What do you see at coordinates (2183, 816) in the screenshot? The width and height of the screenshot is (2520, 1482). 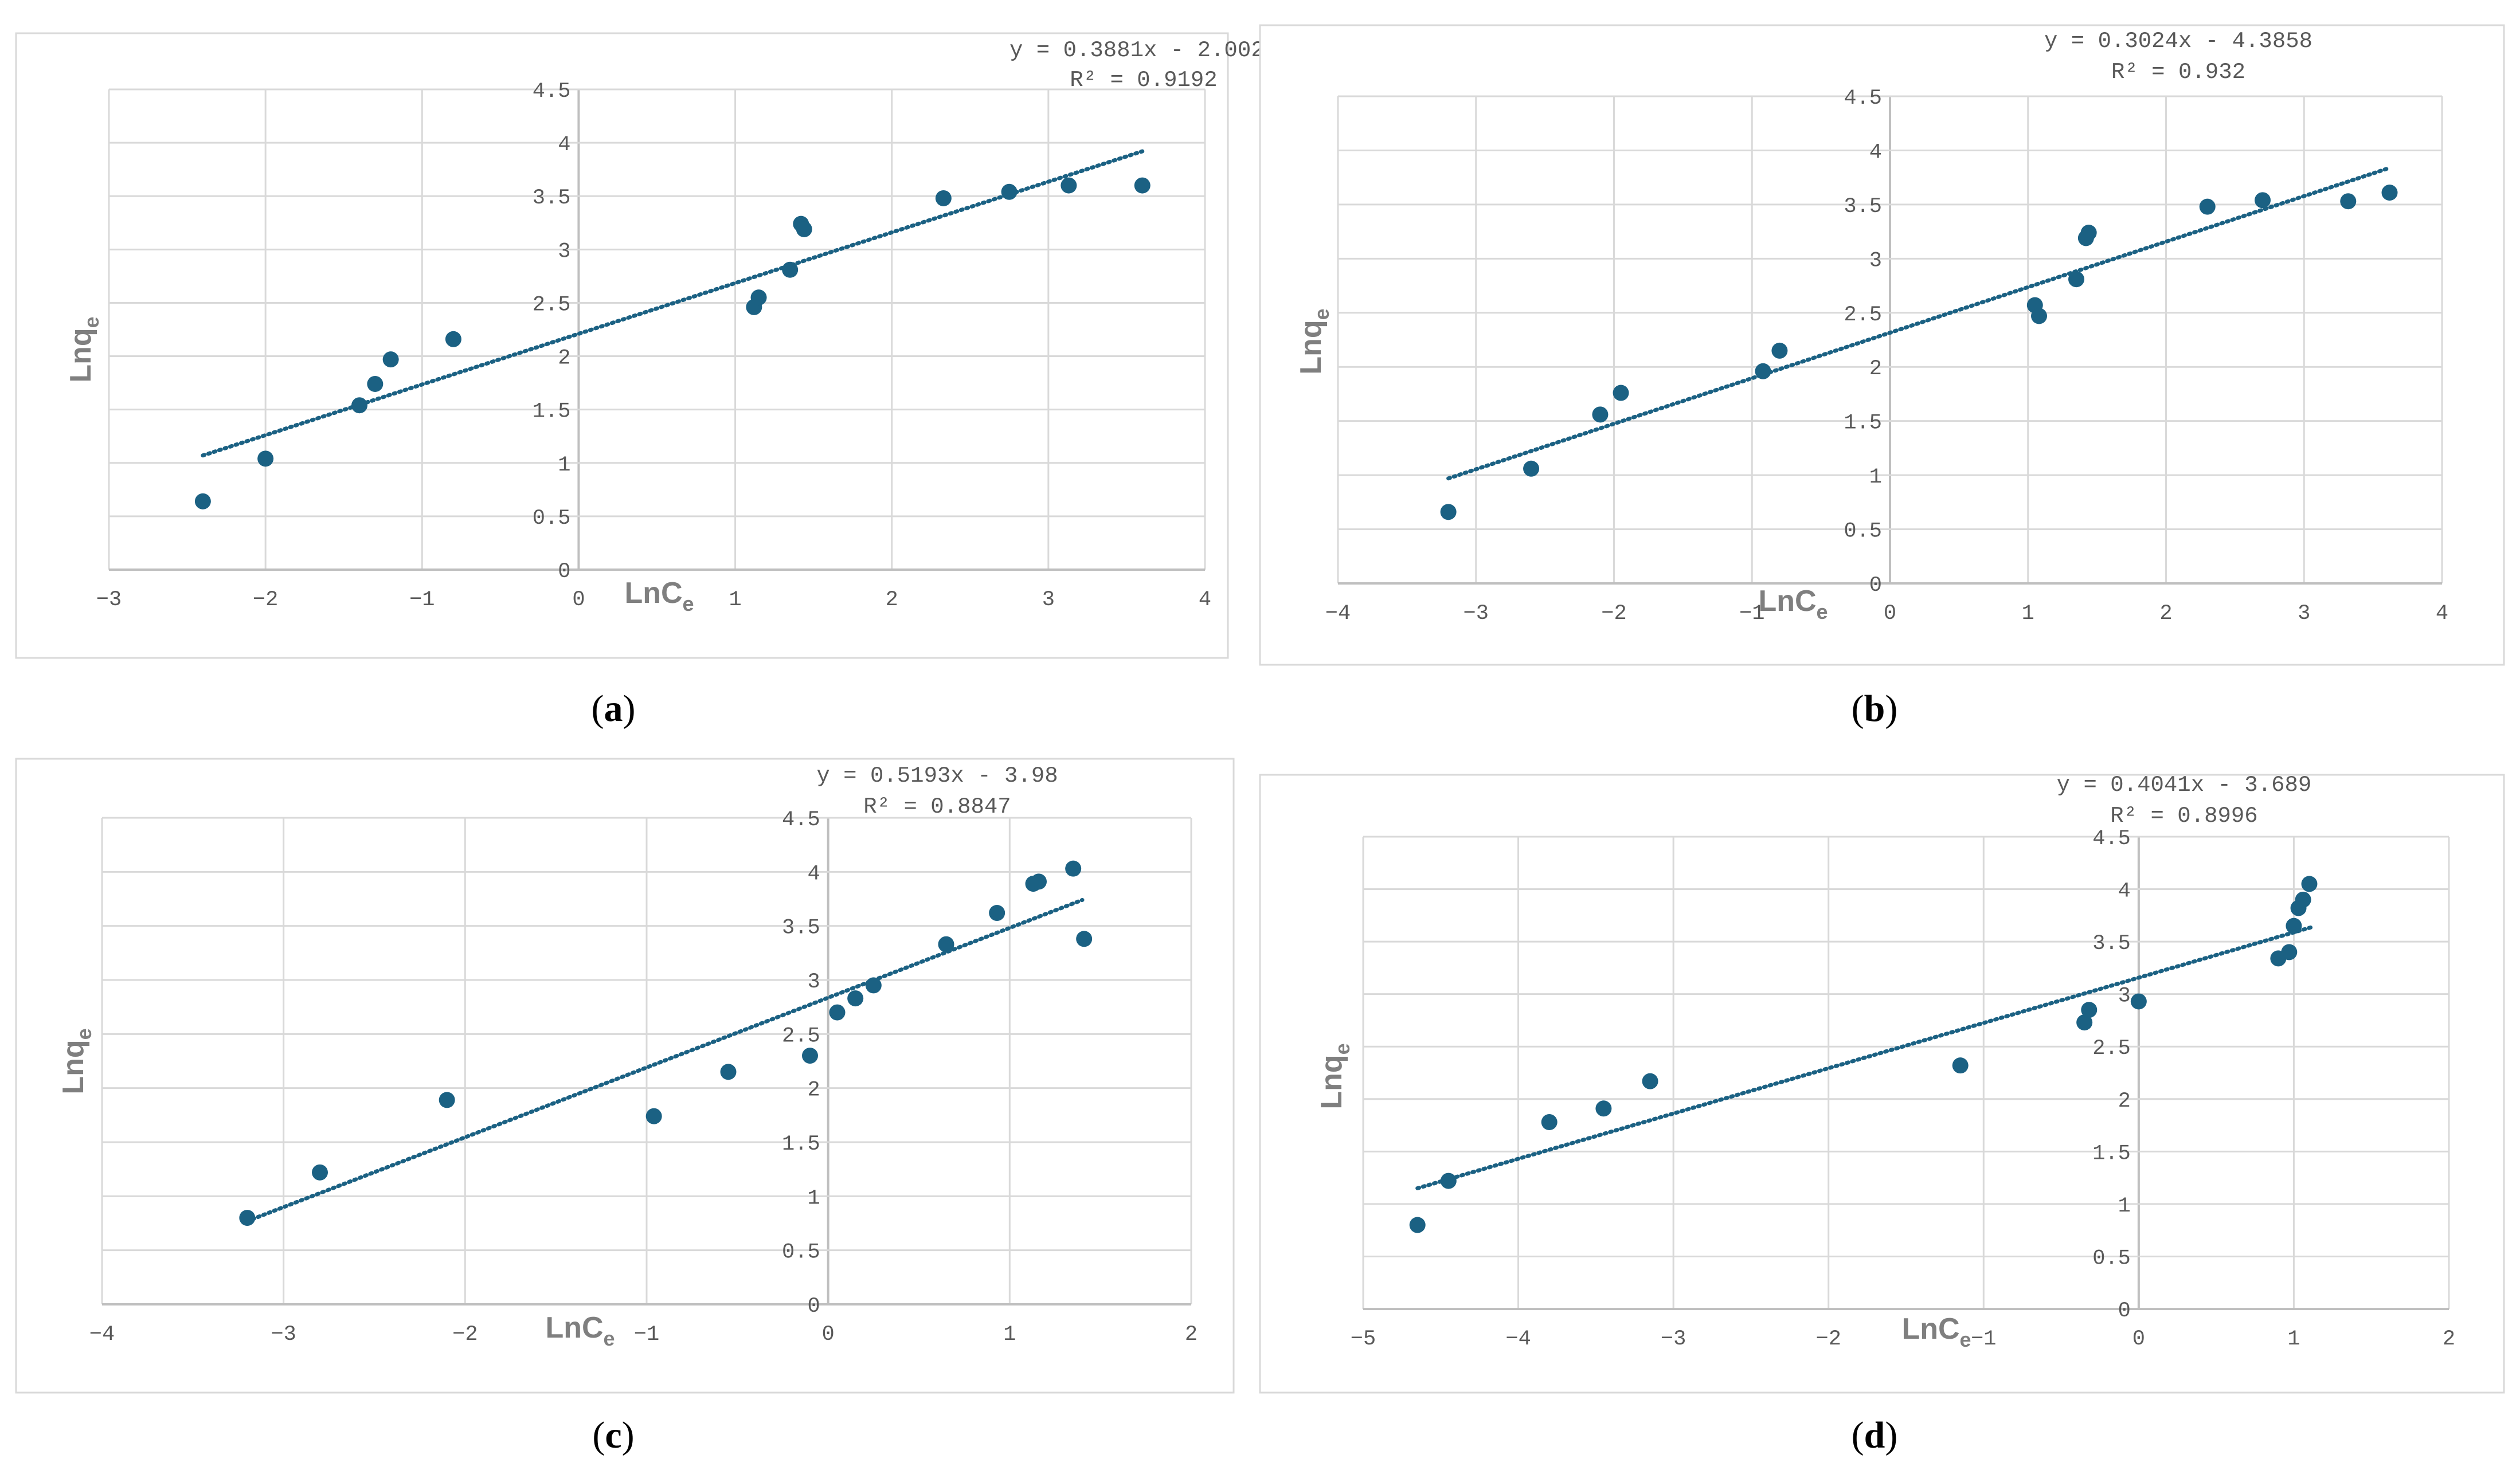 I see `r-squared: R² = 0.8996` at bounding box center [2183, 816].